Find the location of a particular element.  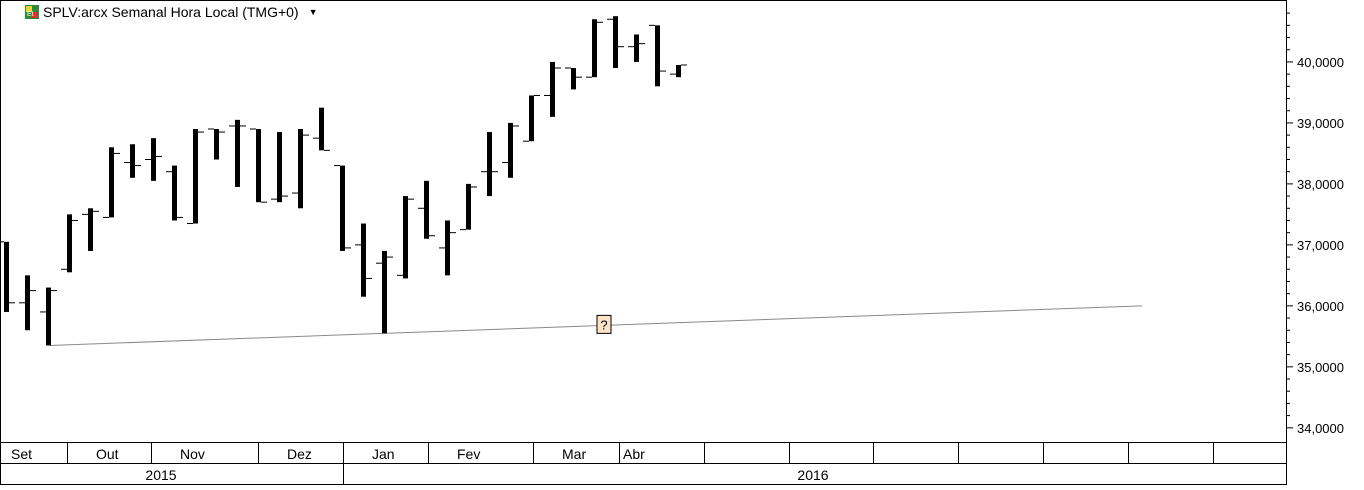

month-label: Mar is located at coordinates (574, 454).